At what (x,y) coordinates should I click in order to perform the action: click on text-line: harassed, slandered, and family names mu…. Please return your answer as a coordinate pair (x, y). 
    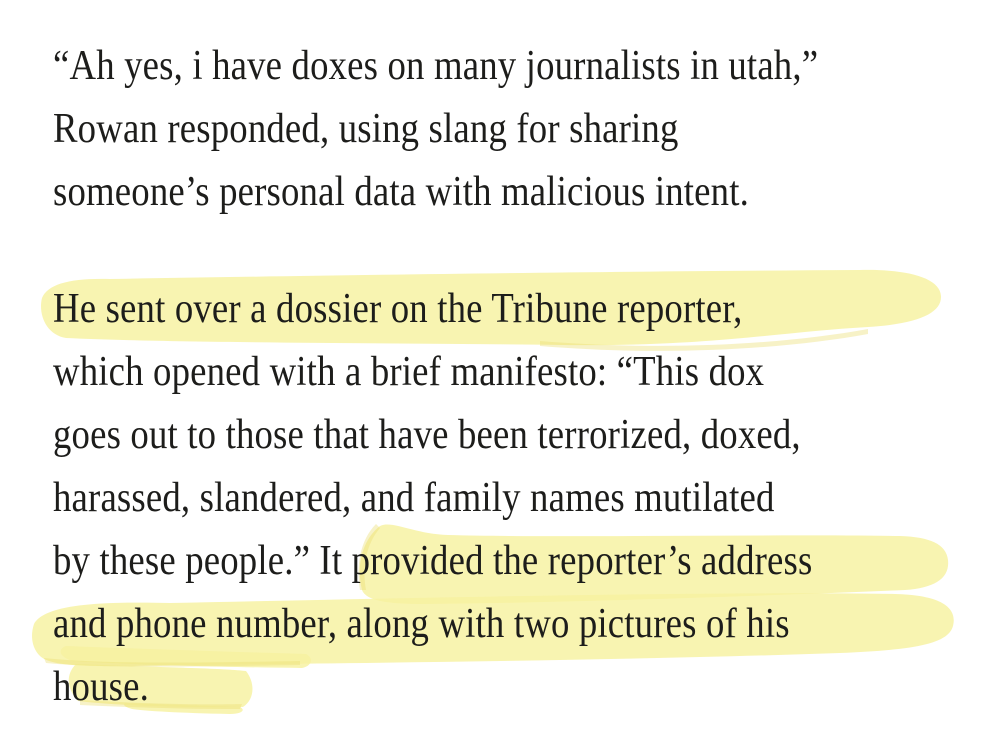
    Looking at the image, I should click on (414, 498).